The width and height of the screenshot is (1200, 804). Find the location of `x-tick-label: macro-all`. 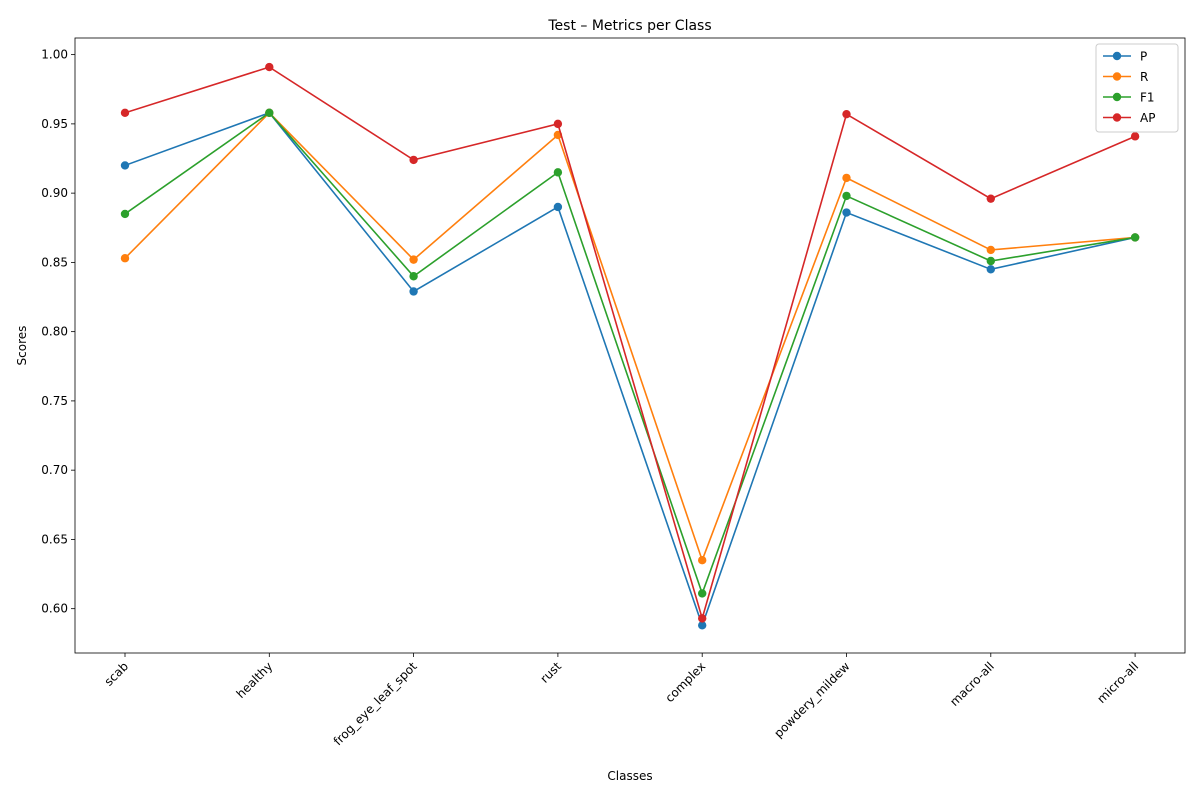

x-tick-label: macro-all is located at coordinates (972, 684).